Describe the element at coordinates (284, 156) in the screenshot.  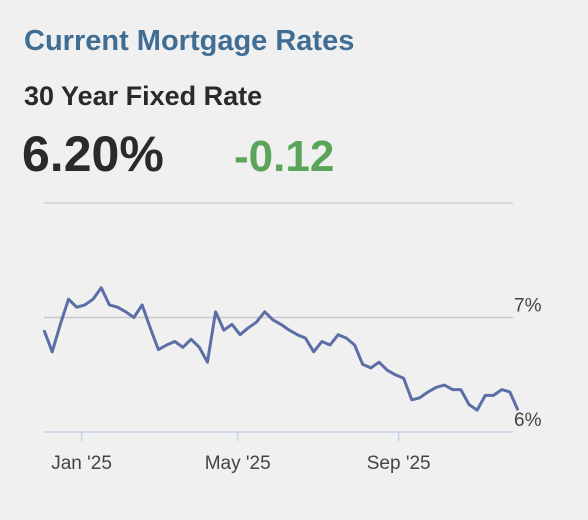
I see `rate-change: -0.12` at that location.